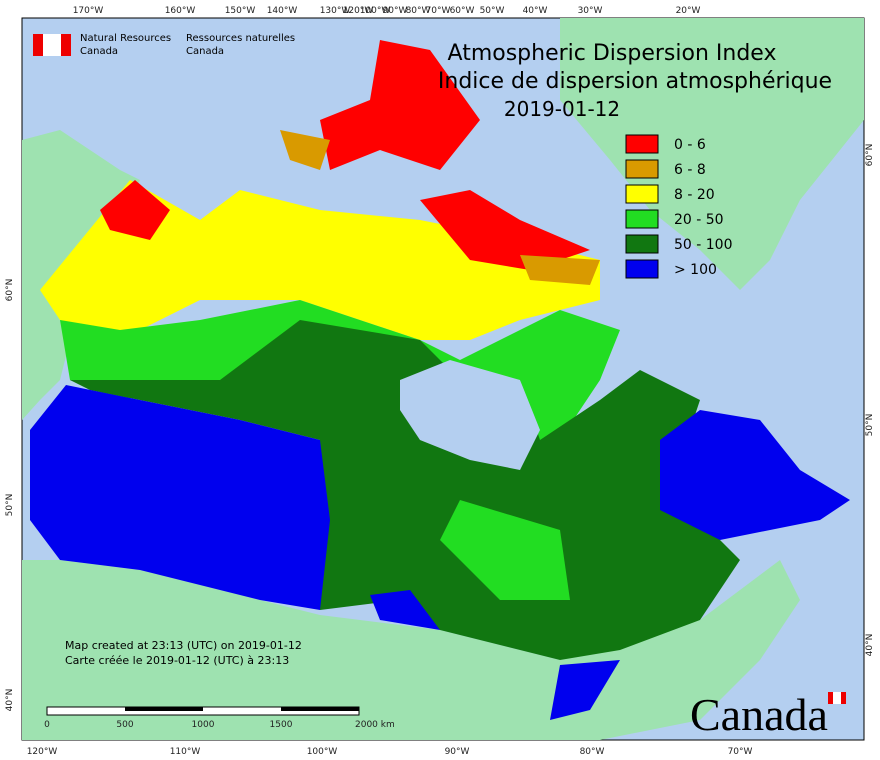 The height and width of the screenshot is (760, 880). Describe the element at coordinates (695, 270) in the screenshot. I see `legend-label: > 100` at that location.